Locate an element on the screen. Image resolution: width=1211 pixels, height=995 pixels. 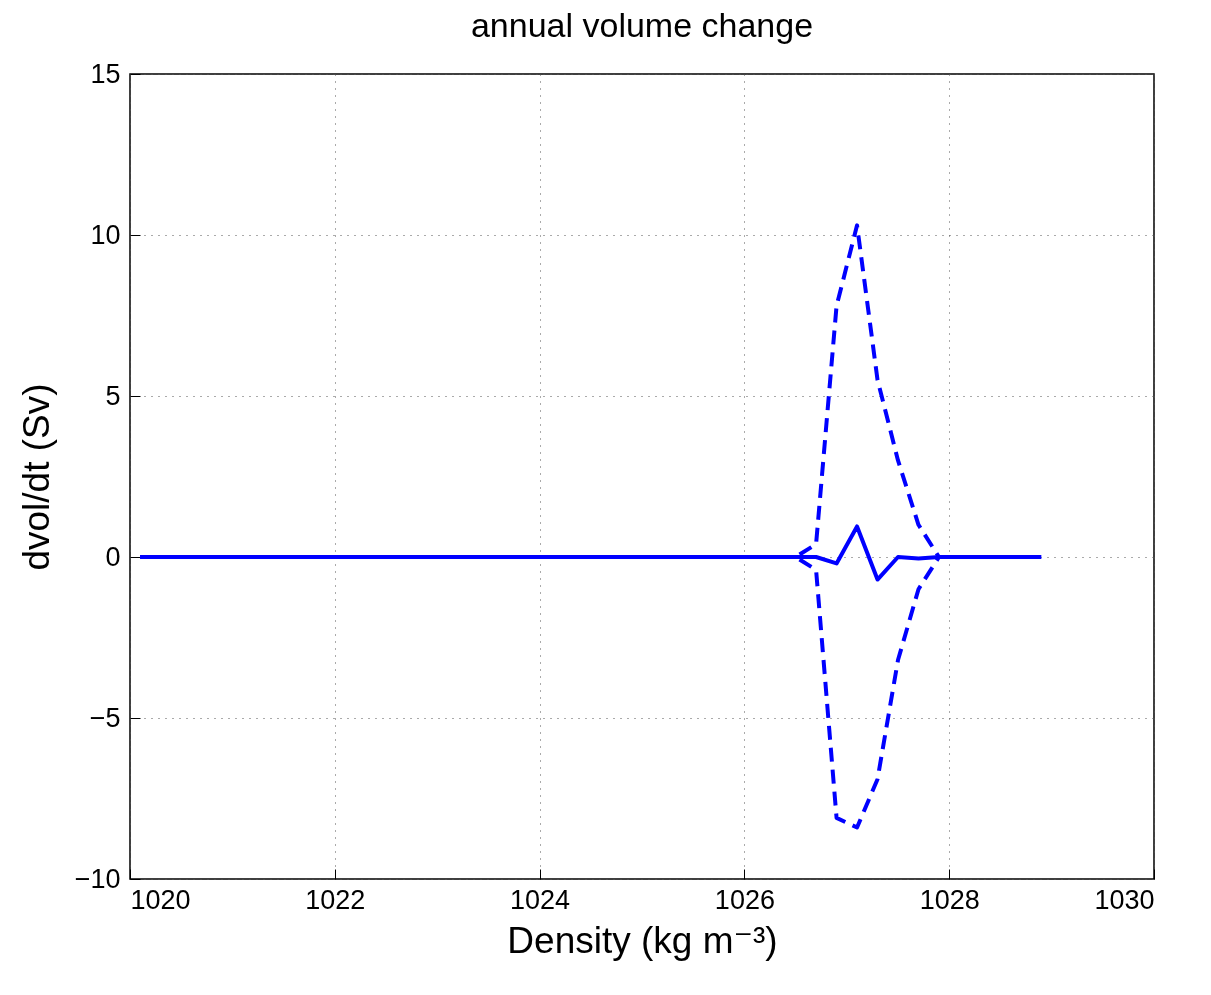
y-tick-label: 0 is located at coordinates (113, 556).